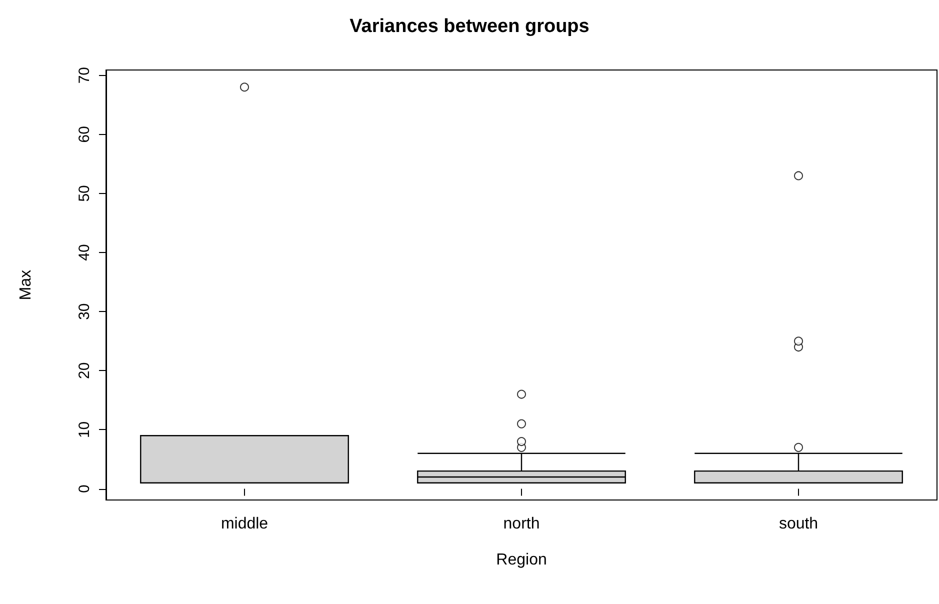 Image resolution: width=939 pixels, height=604 pixels. Describe the element at coordinates (84, 75) in the screenshot. I see `y-tick-label: 70` at that location.